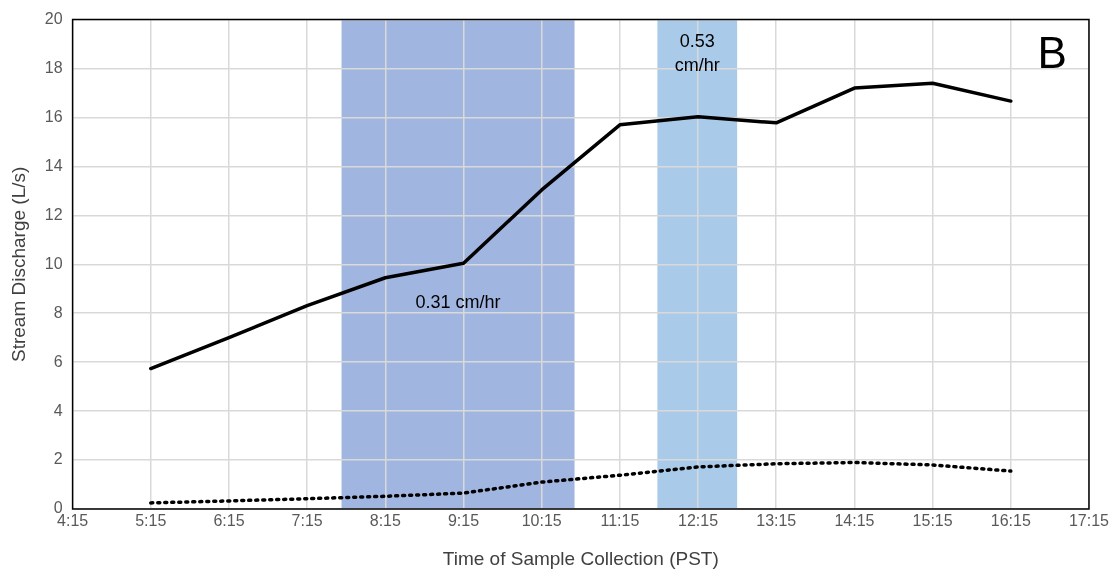  Describe the element at coordinates (53, 67) in the screenshot. I see `y-tick-label: 18` at that location.